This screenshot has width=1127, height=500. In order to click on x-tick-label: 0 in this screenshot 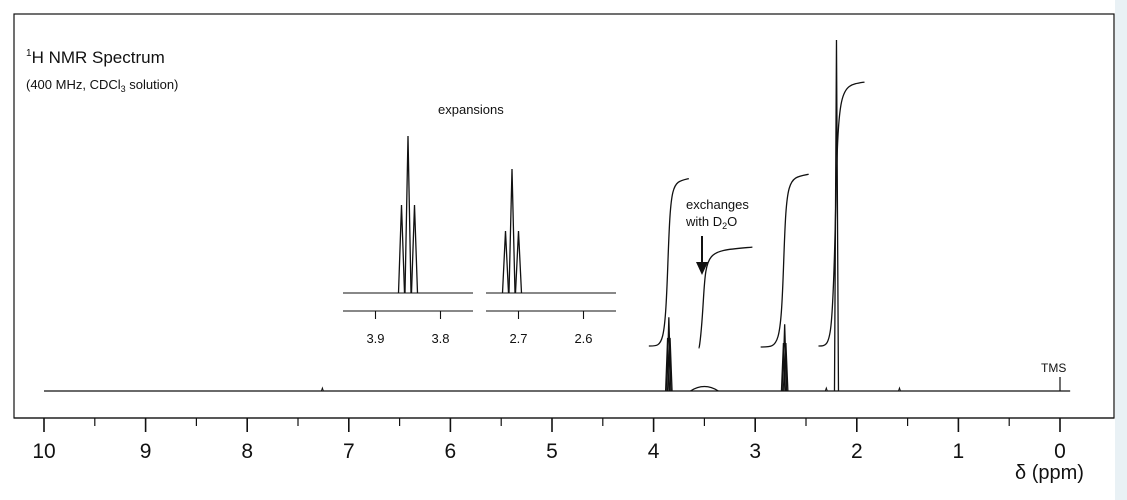, I will do `click(1060, 451)`.